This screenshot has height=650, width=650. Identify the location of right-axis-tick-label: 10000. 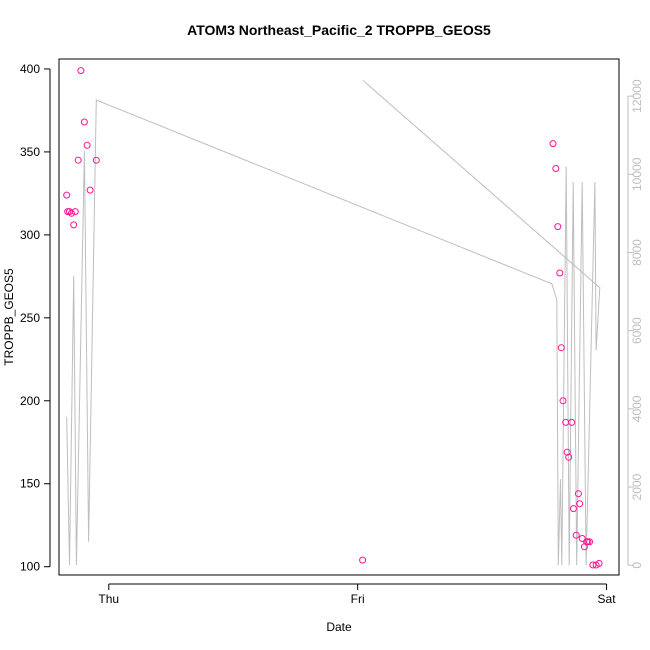
(637, 174).